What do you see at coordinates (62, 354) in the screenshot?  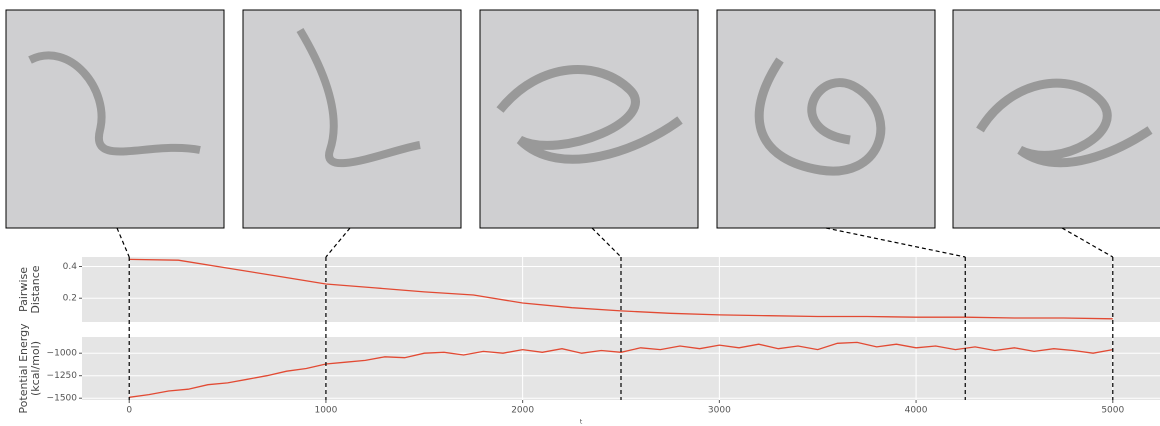 I see `y-tick-label: −1000` at bounding box center [62, 354].